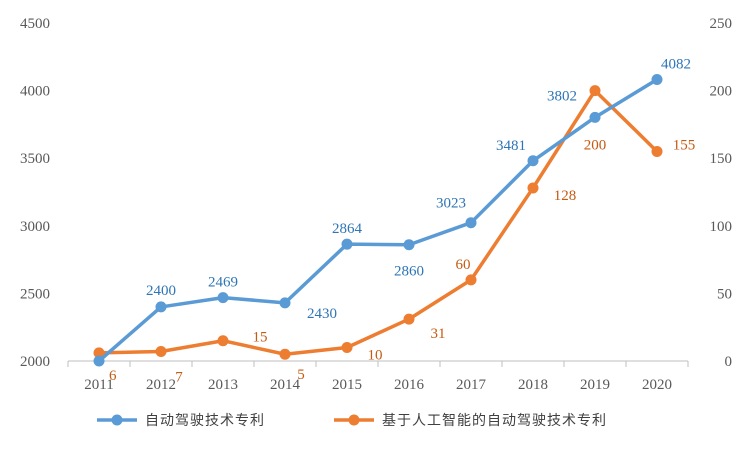  I want to click on data-label: 5, so click(301, 375).